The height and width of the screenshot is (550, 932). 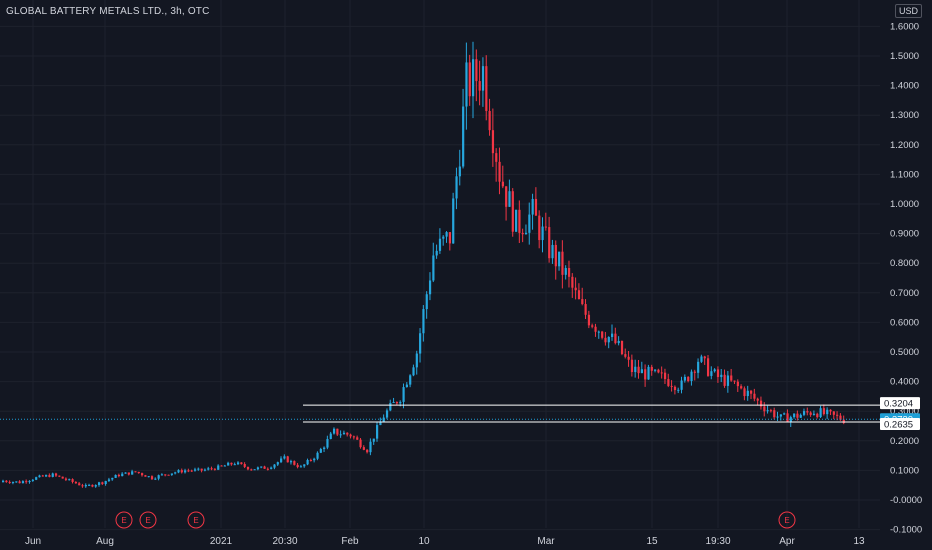 What do you see at coordinates (906, 530) in the screenshot?
I see `y-tick-label: -0.1000` at bounding box center [906, 530].